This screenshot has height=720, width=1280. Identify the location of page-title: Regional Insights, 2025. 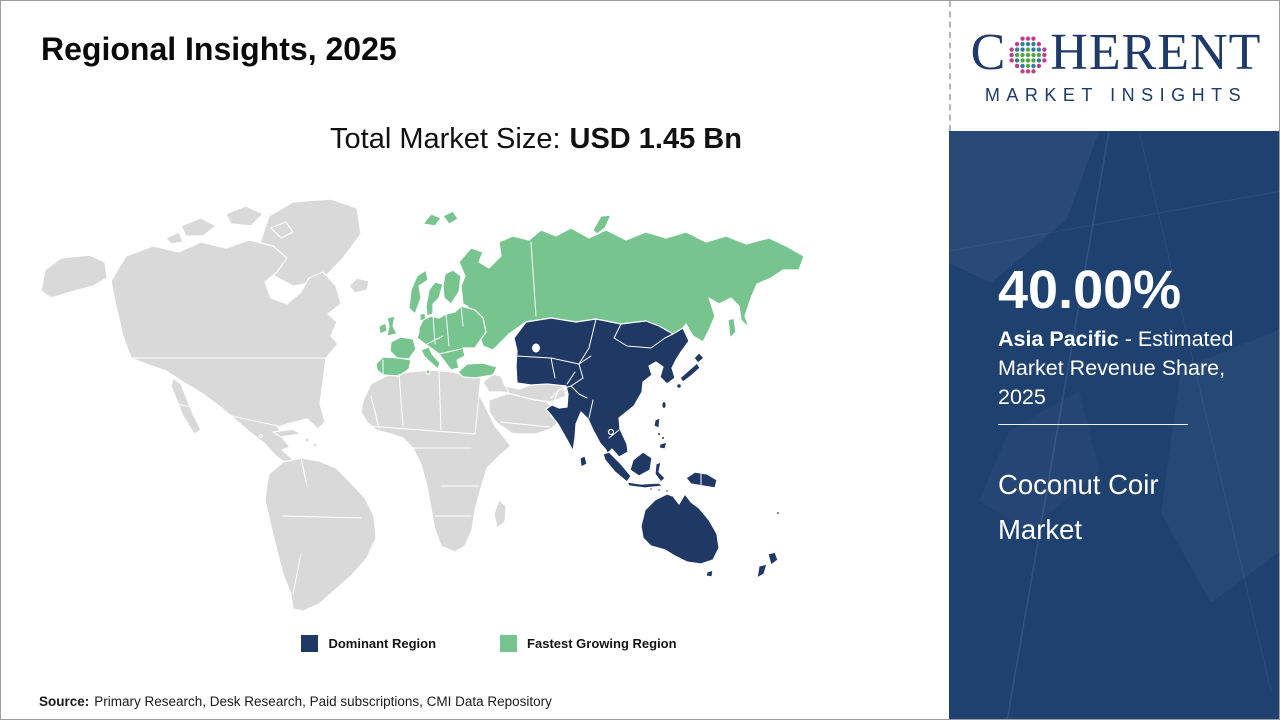
(219, 49).